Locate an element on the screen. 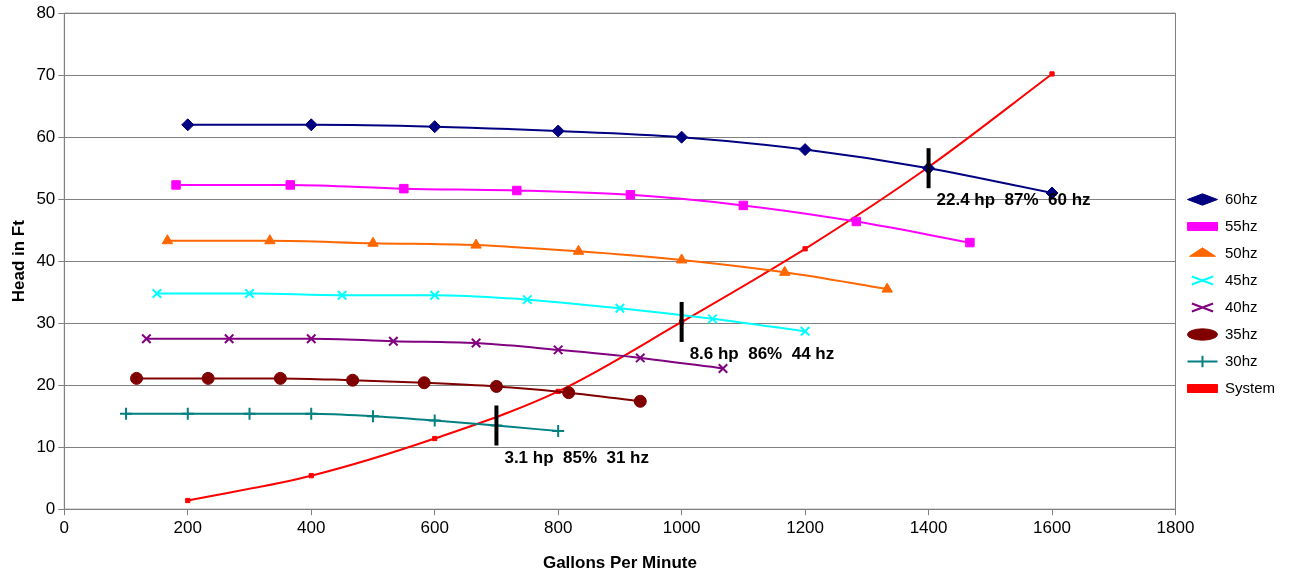 This screenshot has width=1295, height=583. x-axis-title: Gallons Per Minute is located at coordinates (619, 563).